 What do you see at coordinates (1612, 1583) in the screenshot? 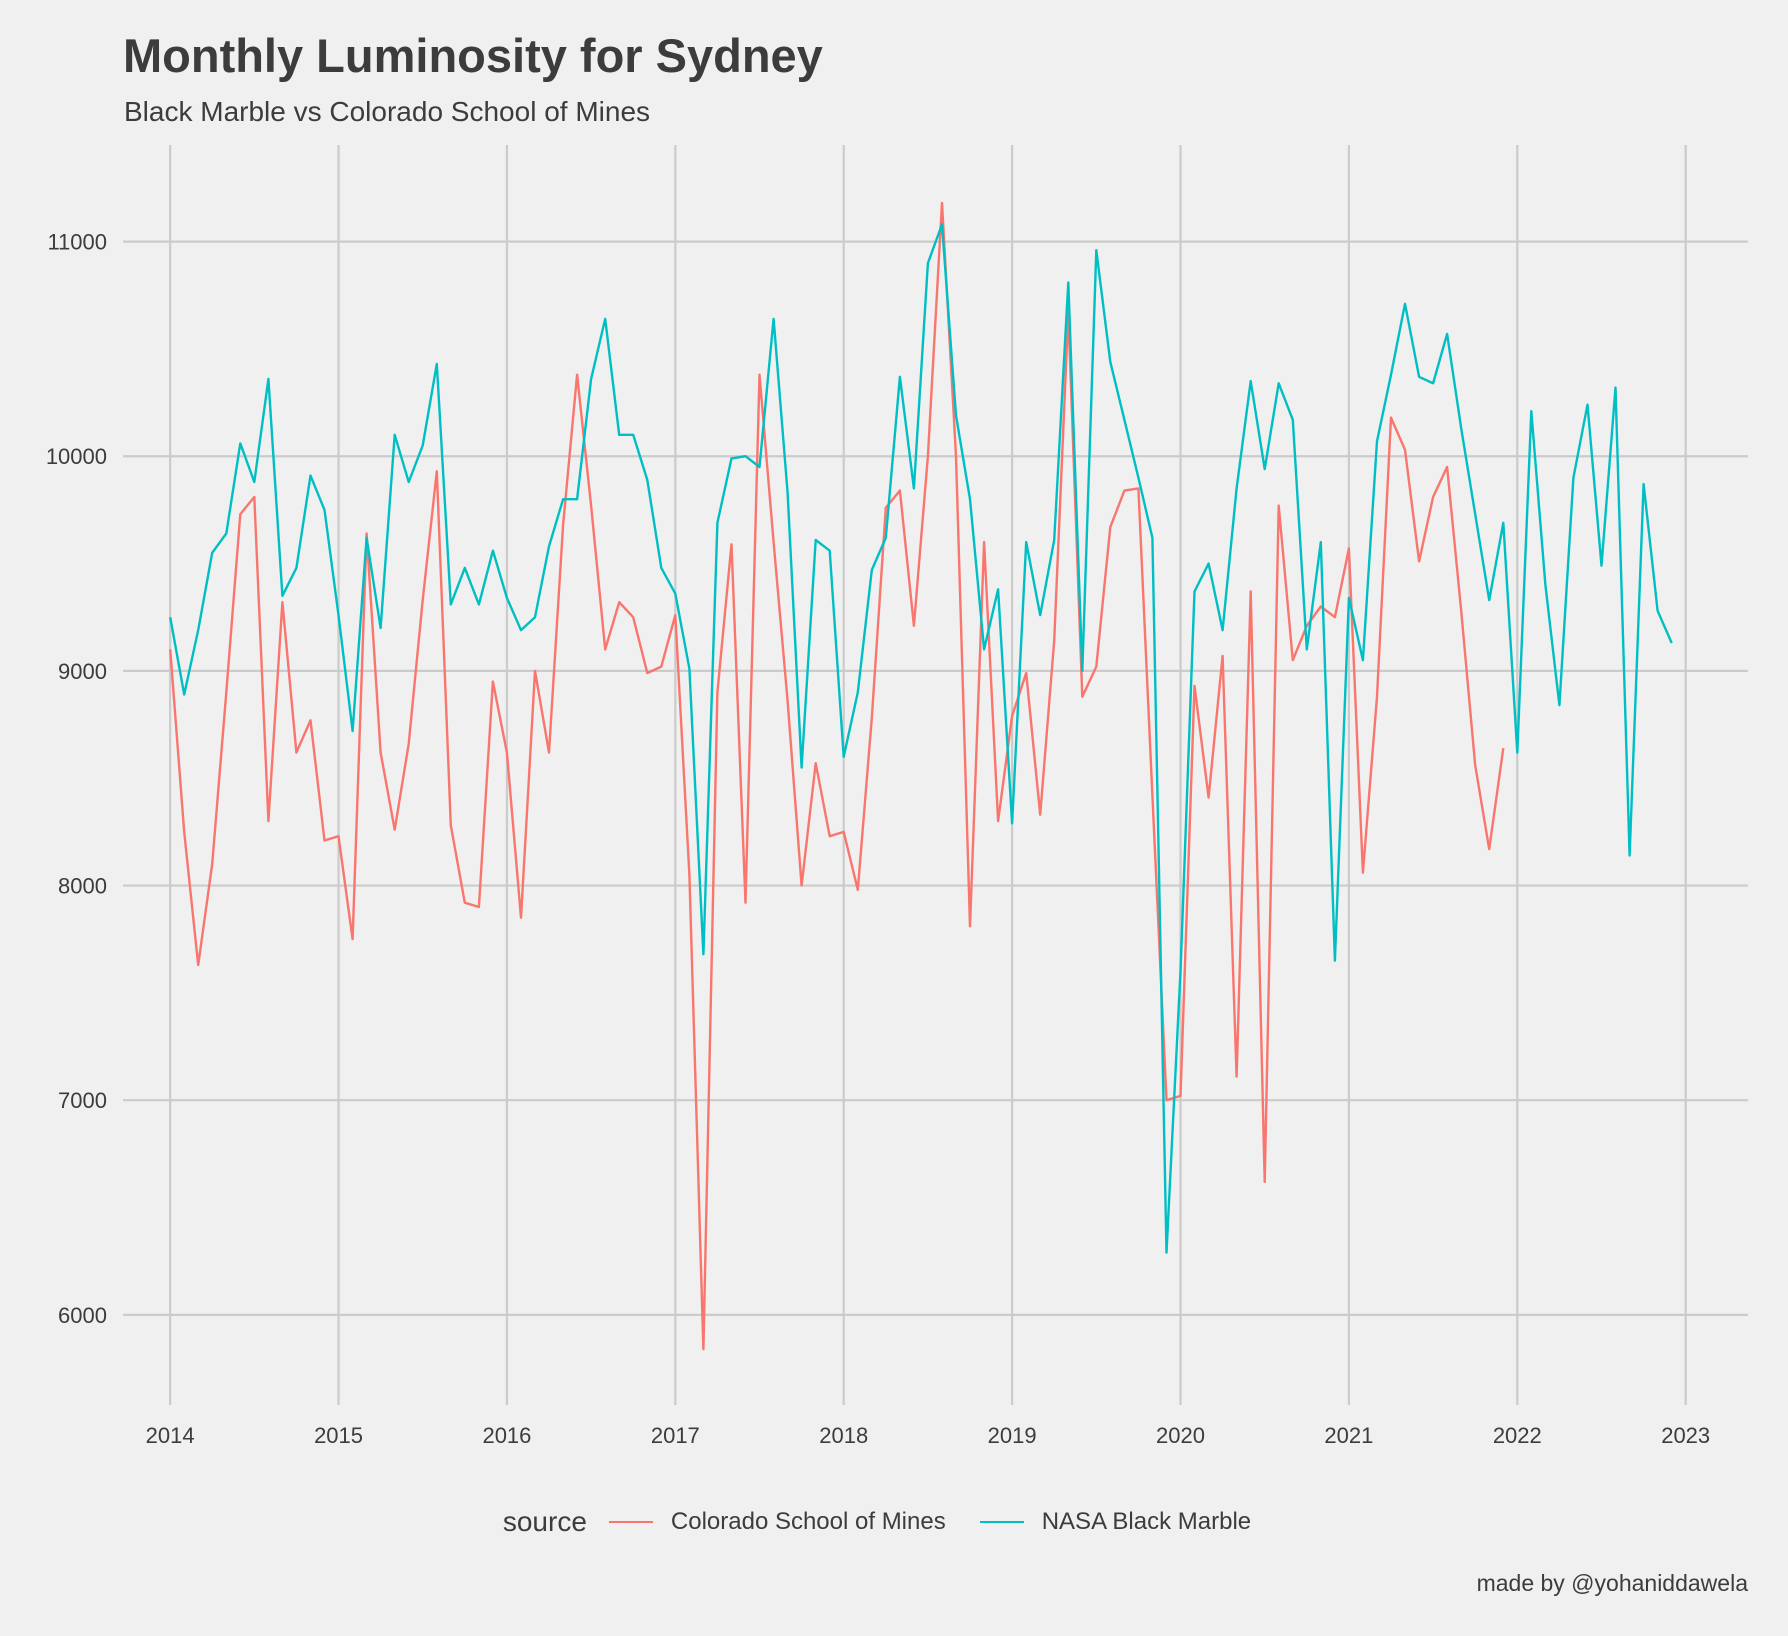
I see `chart-caption: made by @yohaniddawela` at bounding box center [1612, 1583].